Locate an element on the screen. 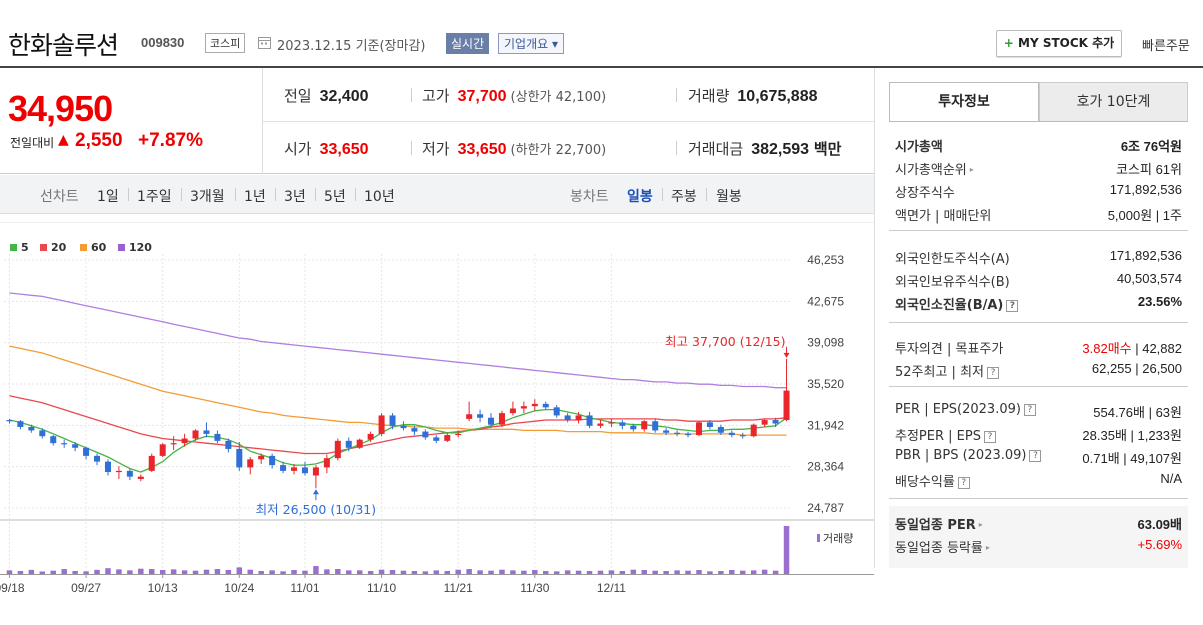  x-tick-label: 10/24 is located at coordinates (239, 588).